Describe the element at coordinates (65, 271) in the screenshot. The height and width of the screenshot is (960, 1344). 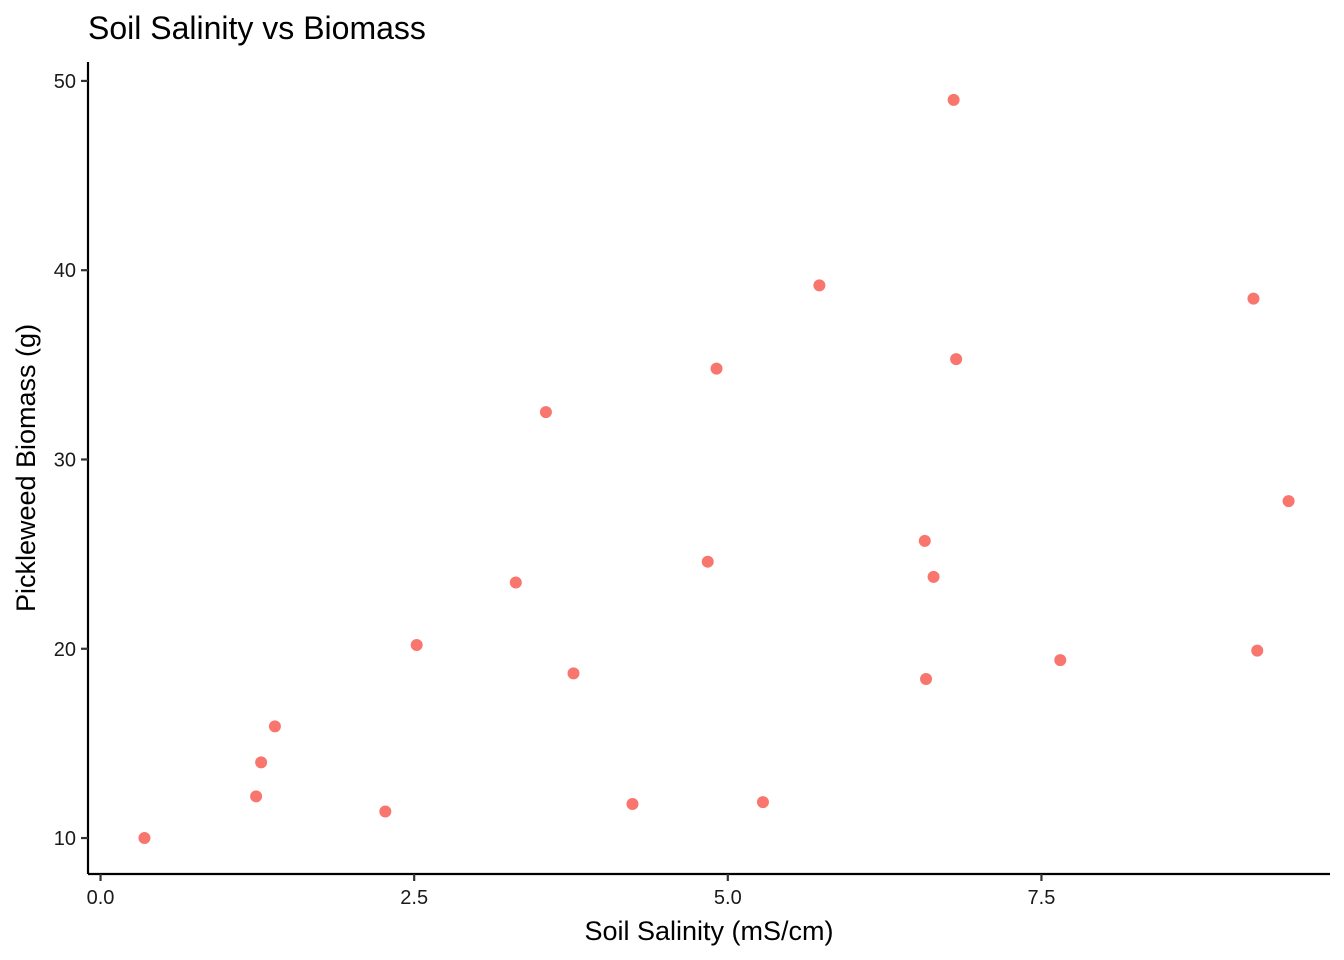
I see `y-tick-label: 40` at that location.